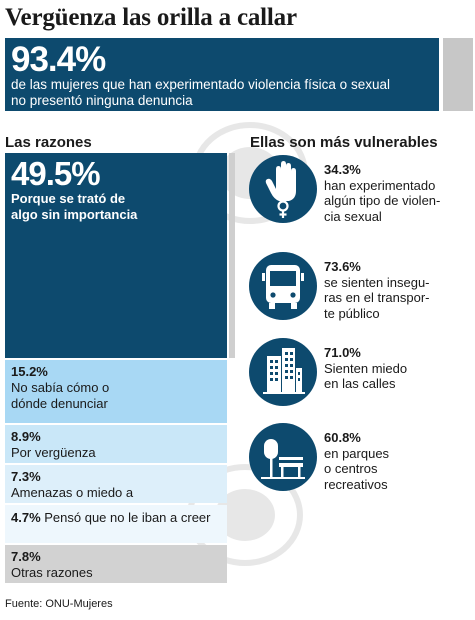 The image size is (475, 620). I want to click on vulnerability-item: 71.0% Sienten miedo en las calles, so click(359, 373).